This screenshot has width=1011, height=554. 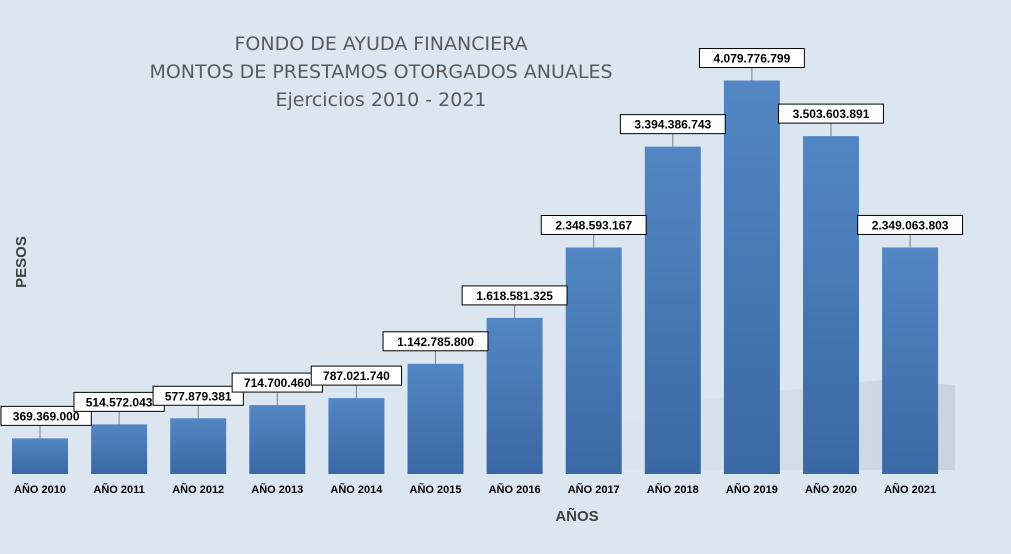 I want to click on x-tick-9: AÑO 2019, so click(x=752, y=489).